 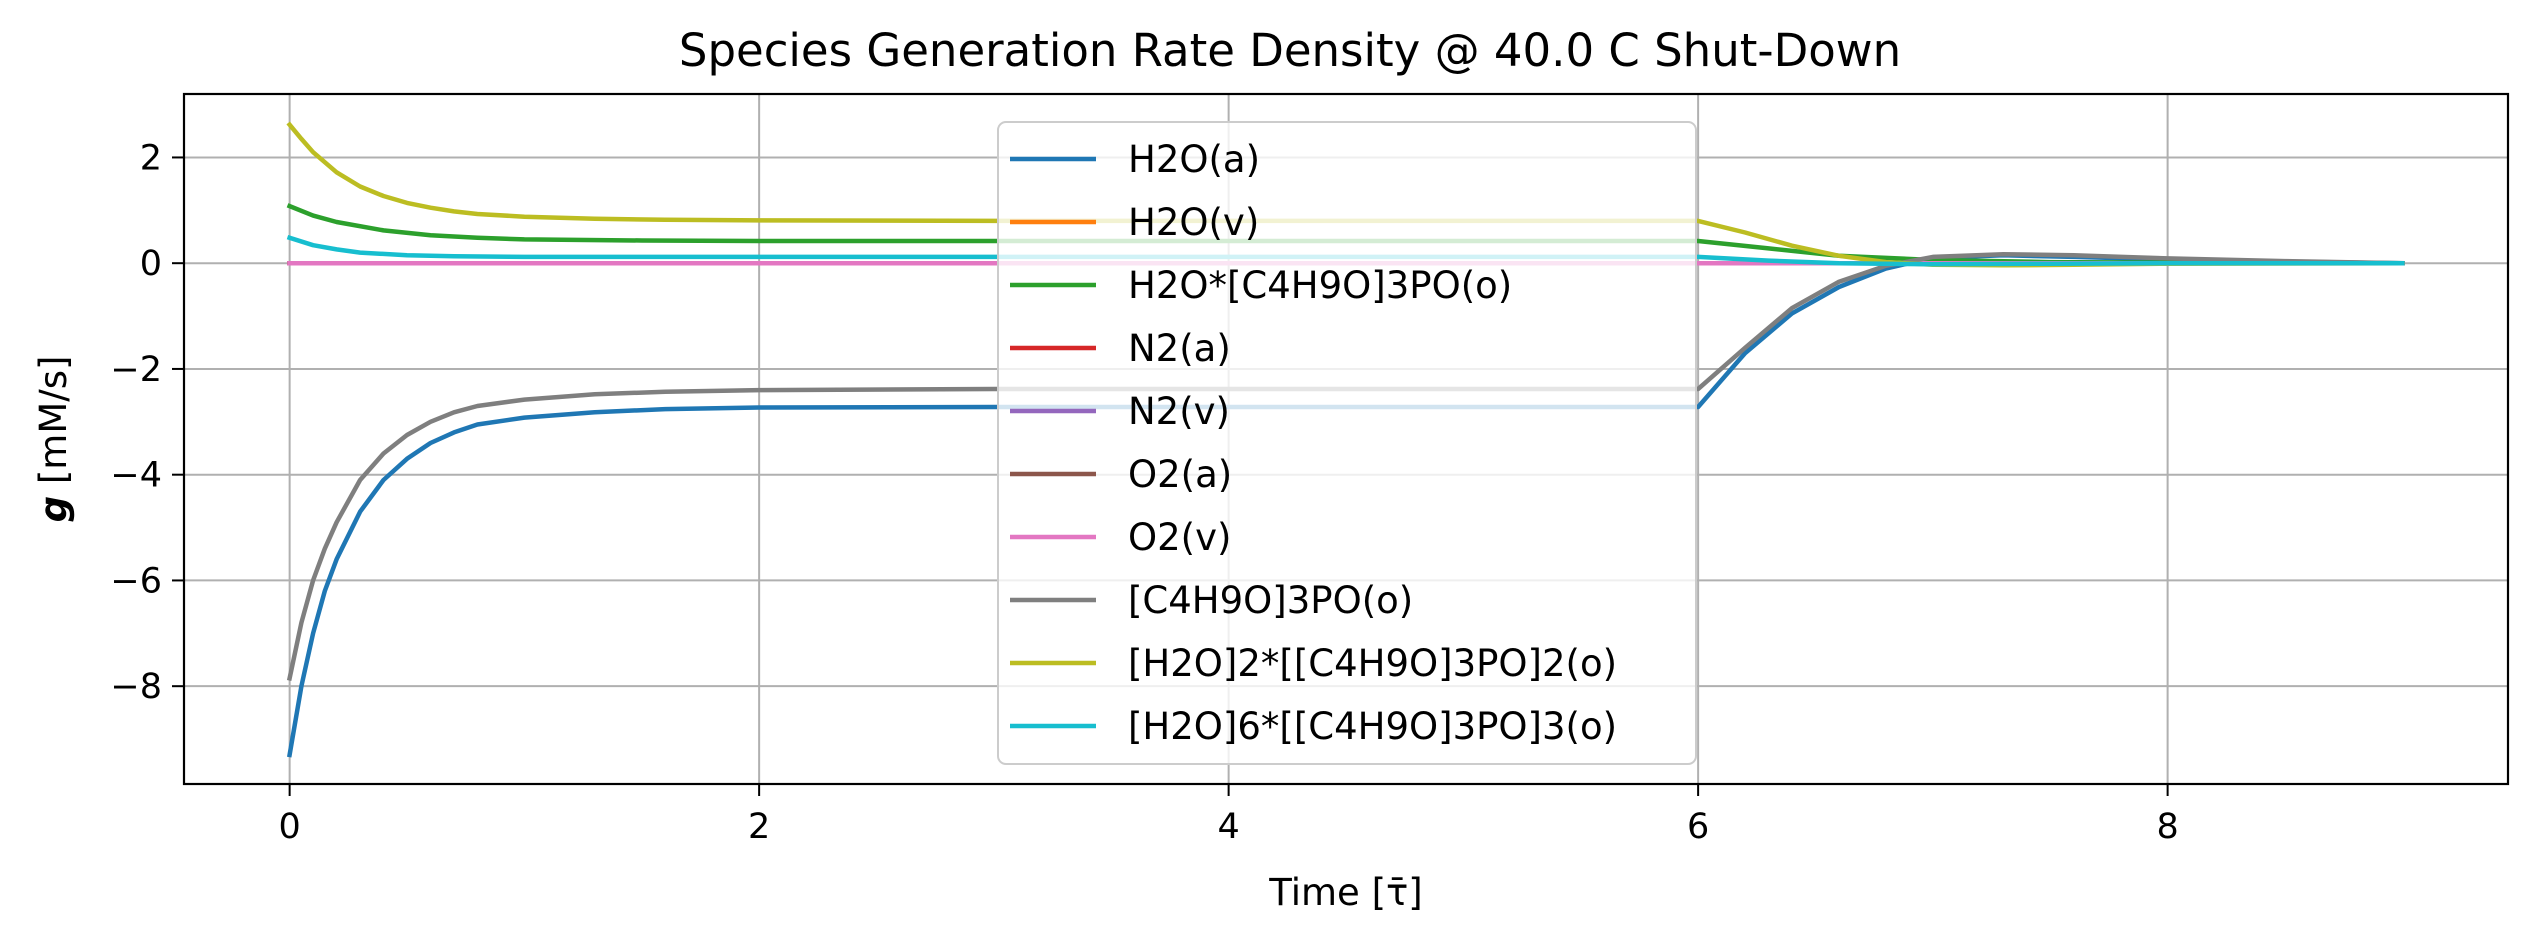 I want to click on y-axis-symbol: g, so click(x=53, y=509).